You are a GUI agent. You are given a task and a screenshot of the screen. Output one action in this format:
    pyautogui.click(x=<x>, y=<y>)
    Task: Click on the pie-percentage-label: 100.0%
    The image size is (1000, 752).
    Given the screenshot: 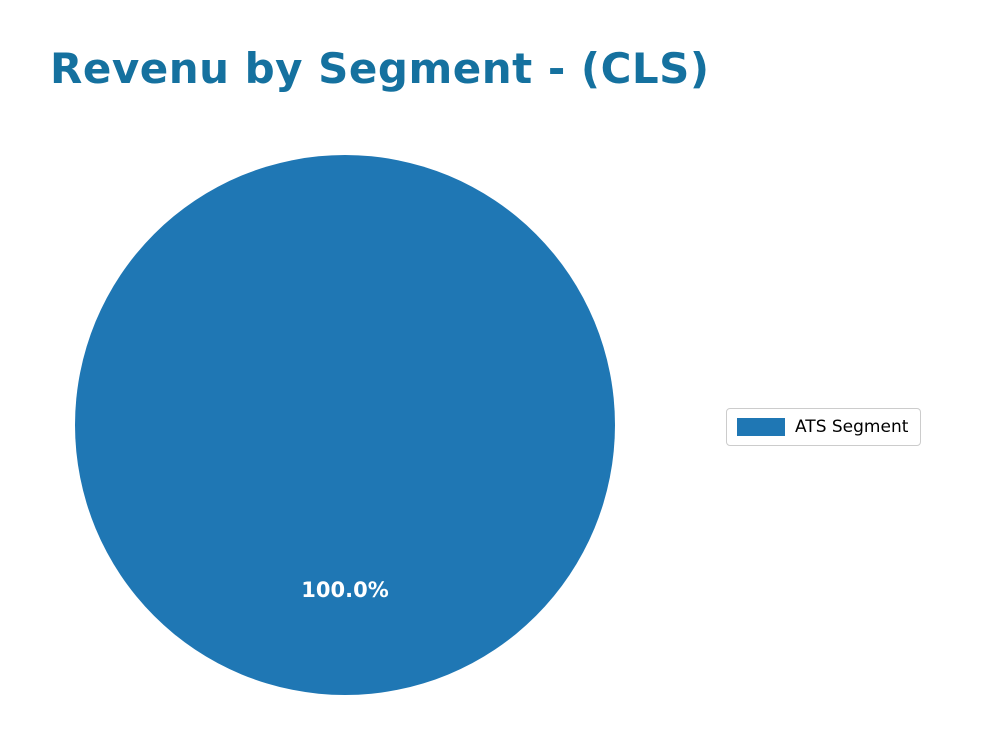 What is the action you would take?
    pyautogui.click(x=345, y=590)
    